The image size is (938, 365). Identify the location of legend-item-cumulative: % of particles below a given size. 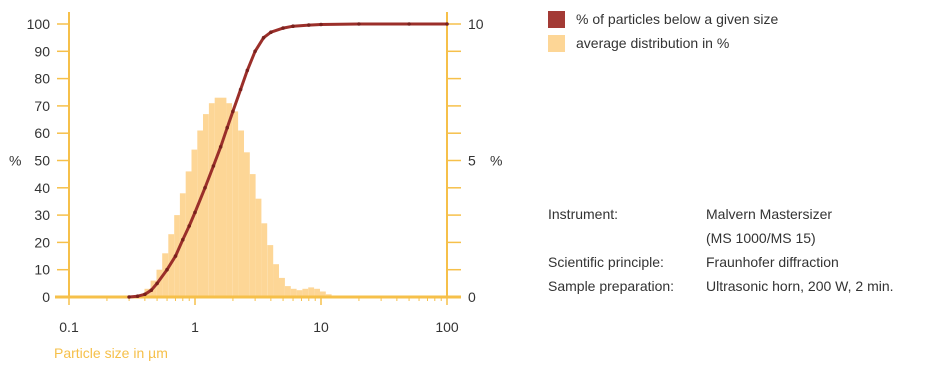
(663, 19).